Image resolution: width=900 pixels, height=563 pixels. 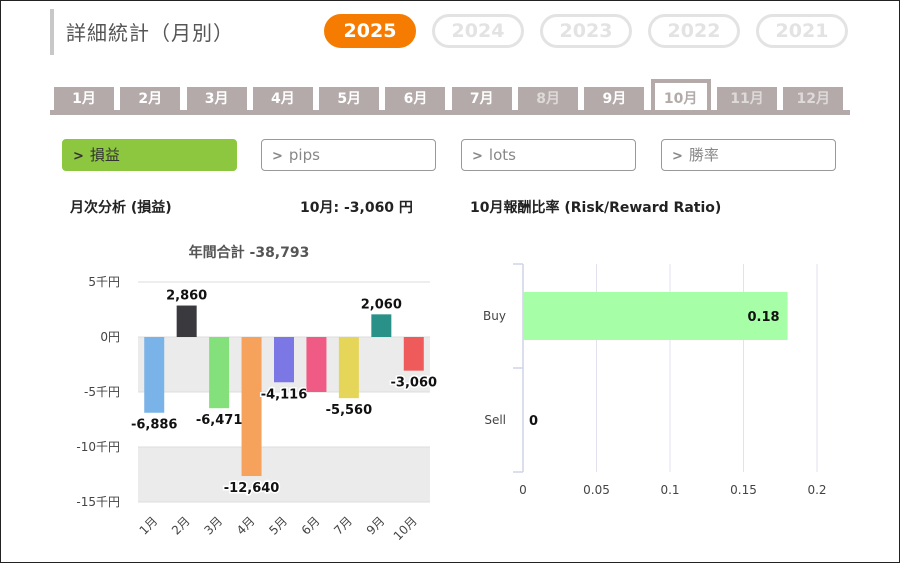 I want to click on tab-month-8: 9月, so click(x=614, y=99).